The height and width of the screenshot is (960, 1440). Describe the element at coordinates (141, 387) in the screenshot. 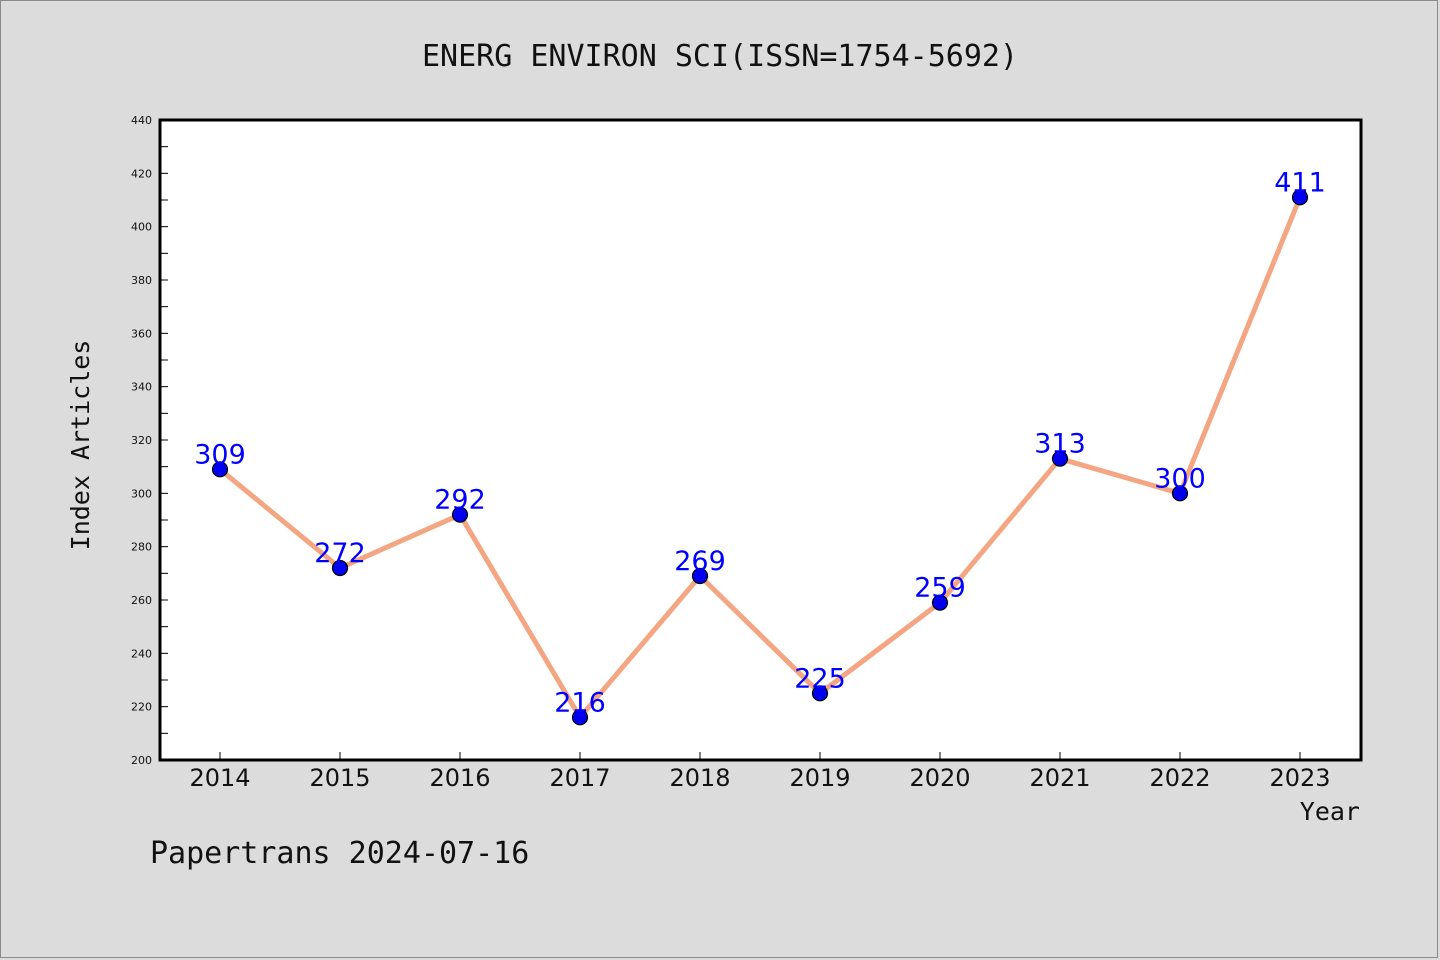

I see `y-tick-label: 340` at that location.